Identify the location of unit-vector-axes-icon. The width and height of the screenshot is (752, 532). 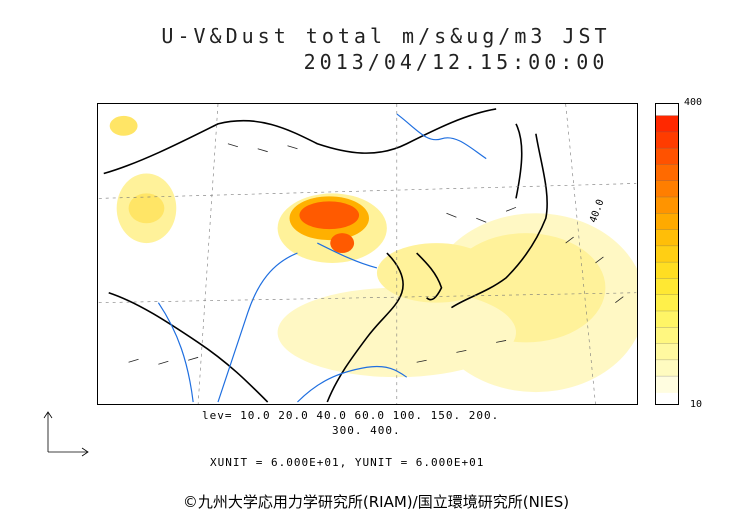
(66, 434).